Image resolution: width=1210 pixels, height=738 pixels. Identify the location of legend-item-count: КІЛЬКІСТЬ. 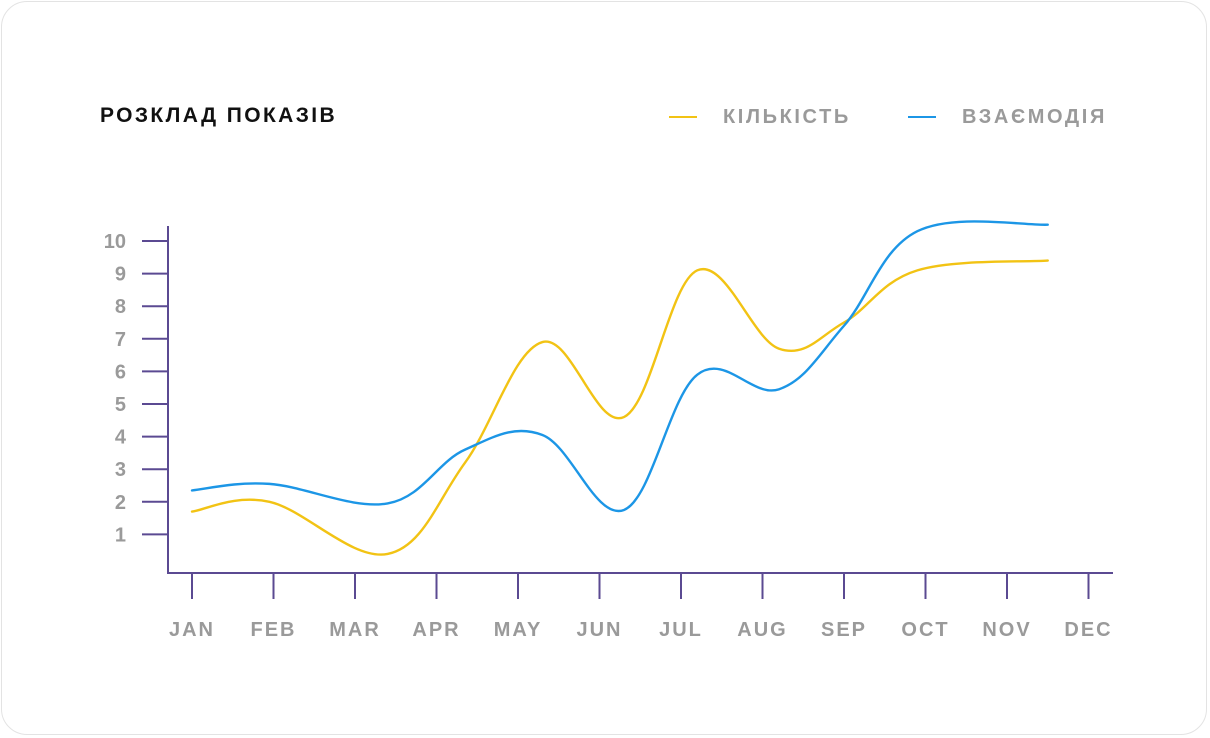
(760, 117).